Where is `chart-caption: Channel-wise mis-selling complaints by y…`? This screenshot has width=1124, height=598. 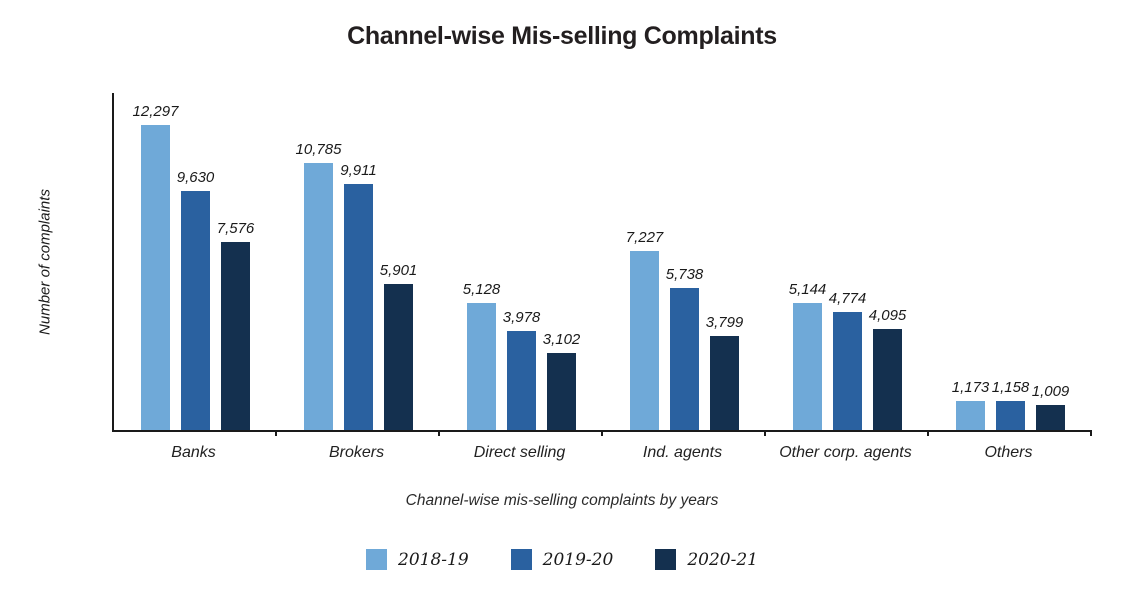 chart-caption: Channel-wise mis-selling complaints by y… is located at coordinates (562, 500).